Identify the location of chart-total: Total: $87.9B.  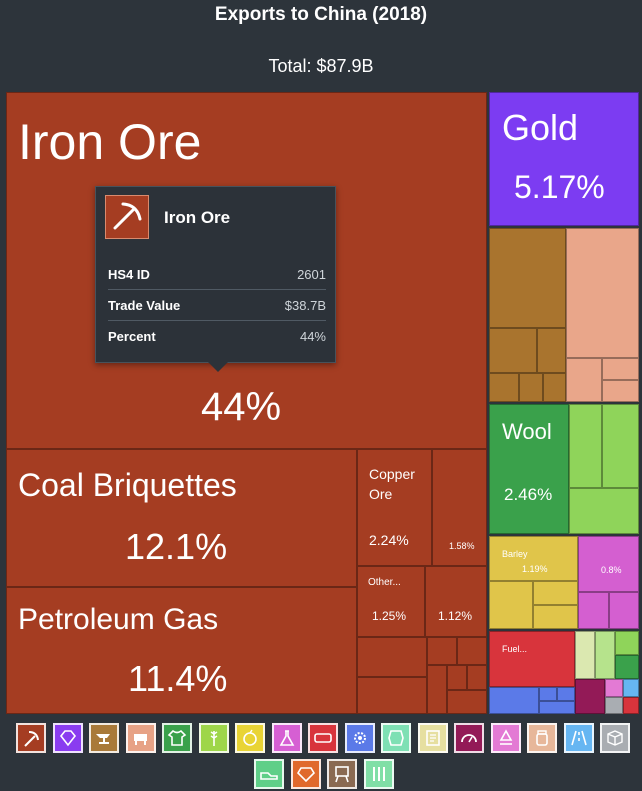
(321, 66).